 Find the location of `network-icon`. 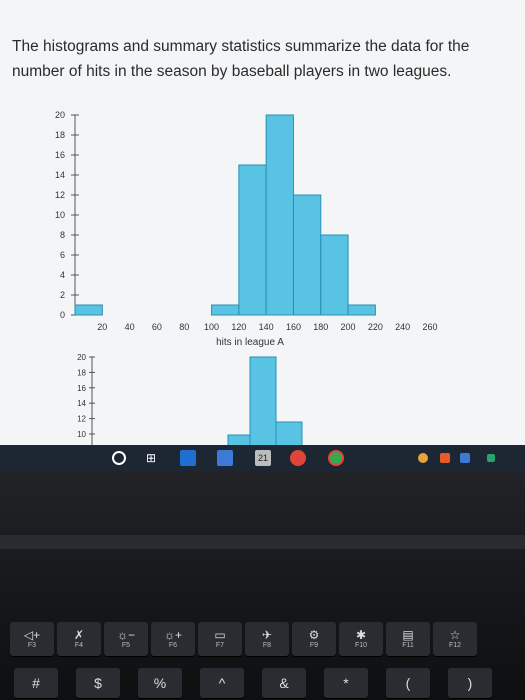

network-icon is located at coordinates (491, 458).